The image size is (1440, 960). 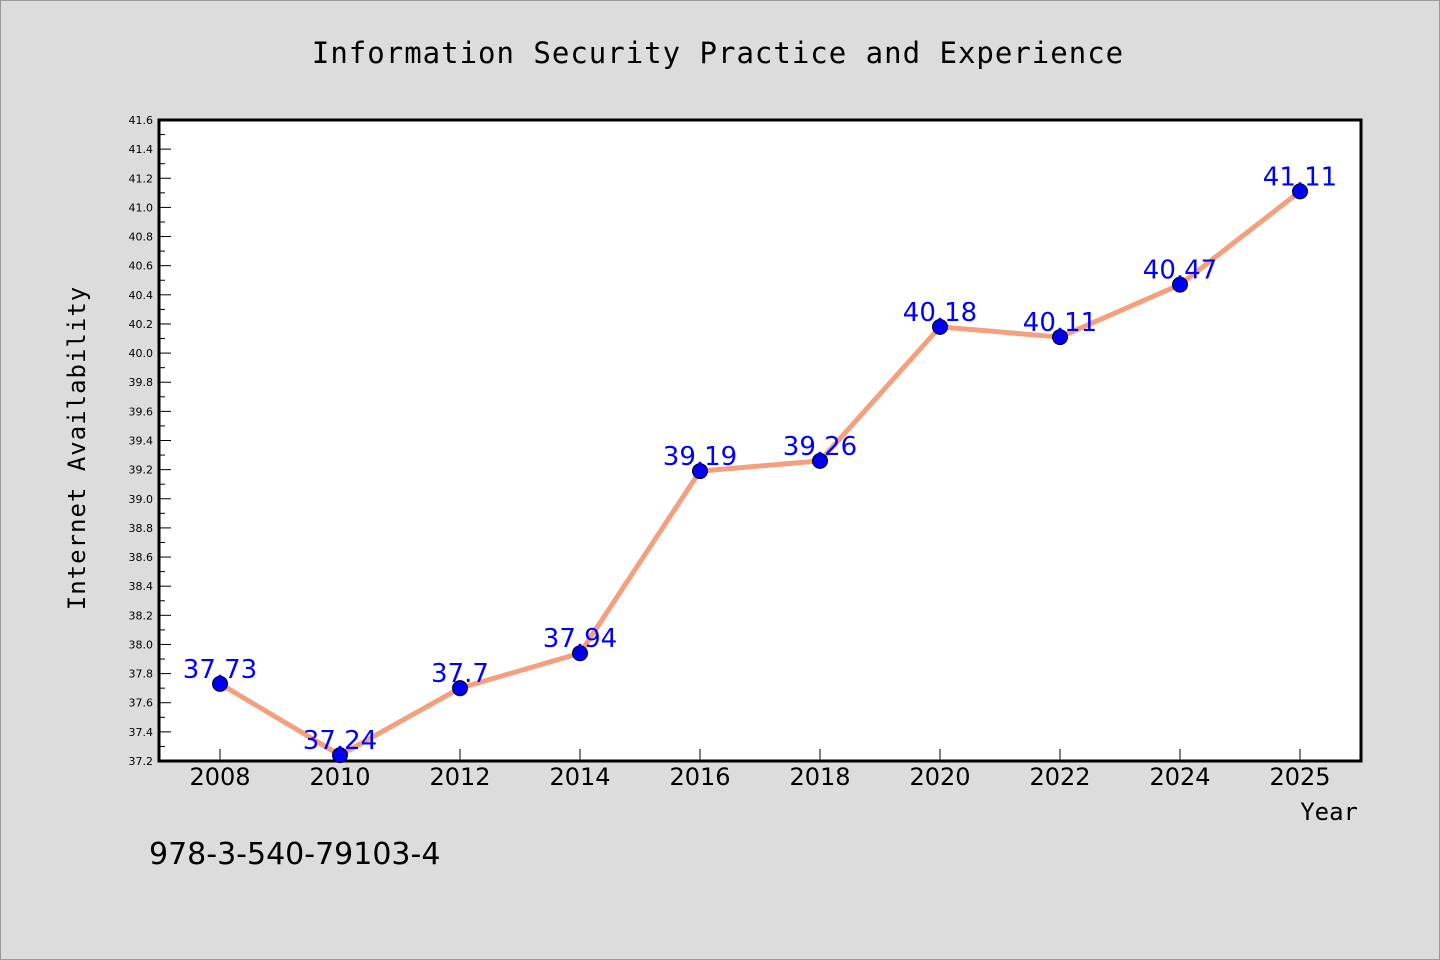 What do you see at coordinates (760, 770) in the screenshot?
I see `x-axis: 2008 2010 2012 2014 2016 2018 2020 2022 2024 2025` at bounding box center [760, 770].